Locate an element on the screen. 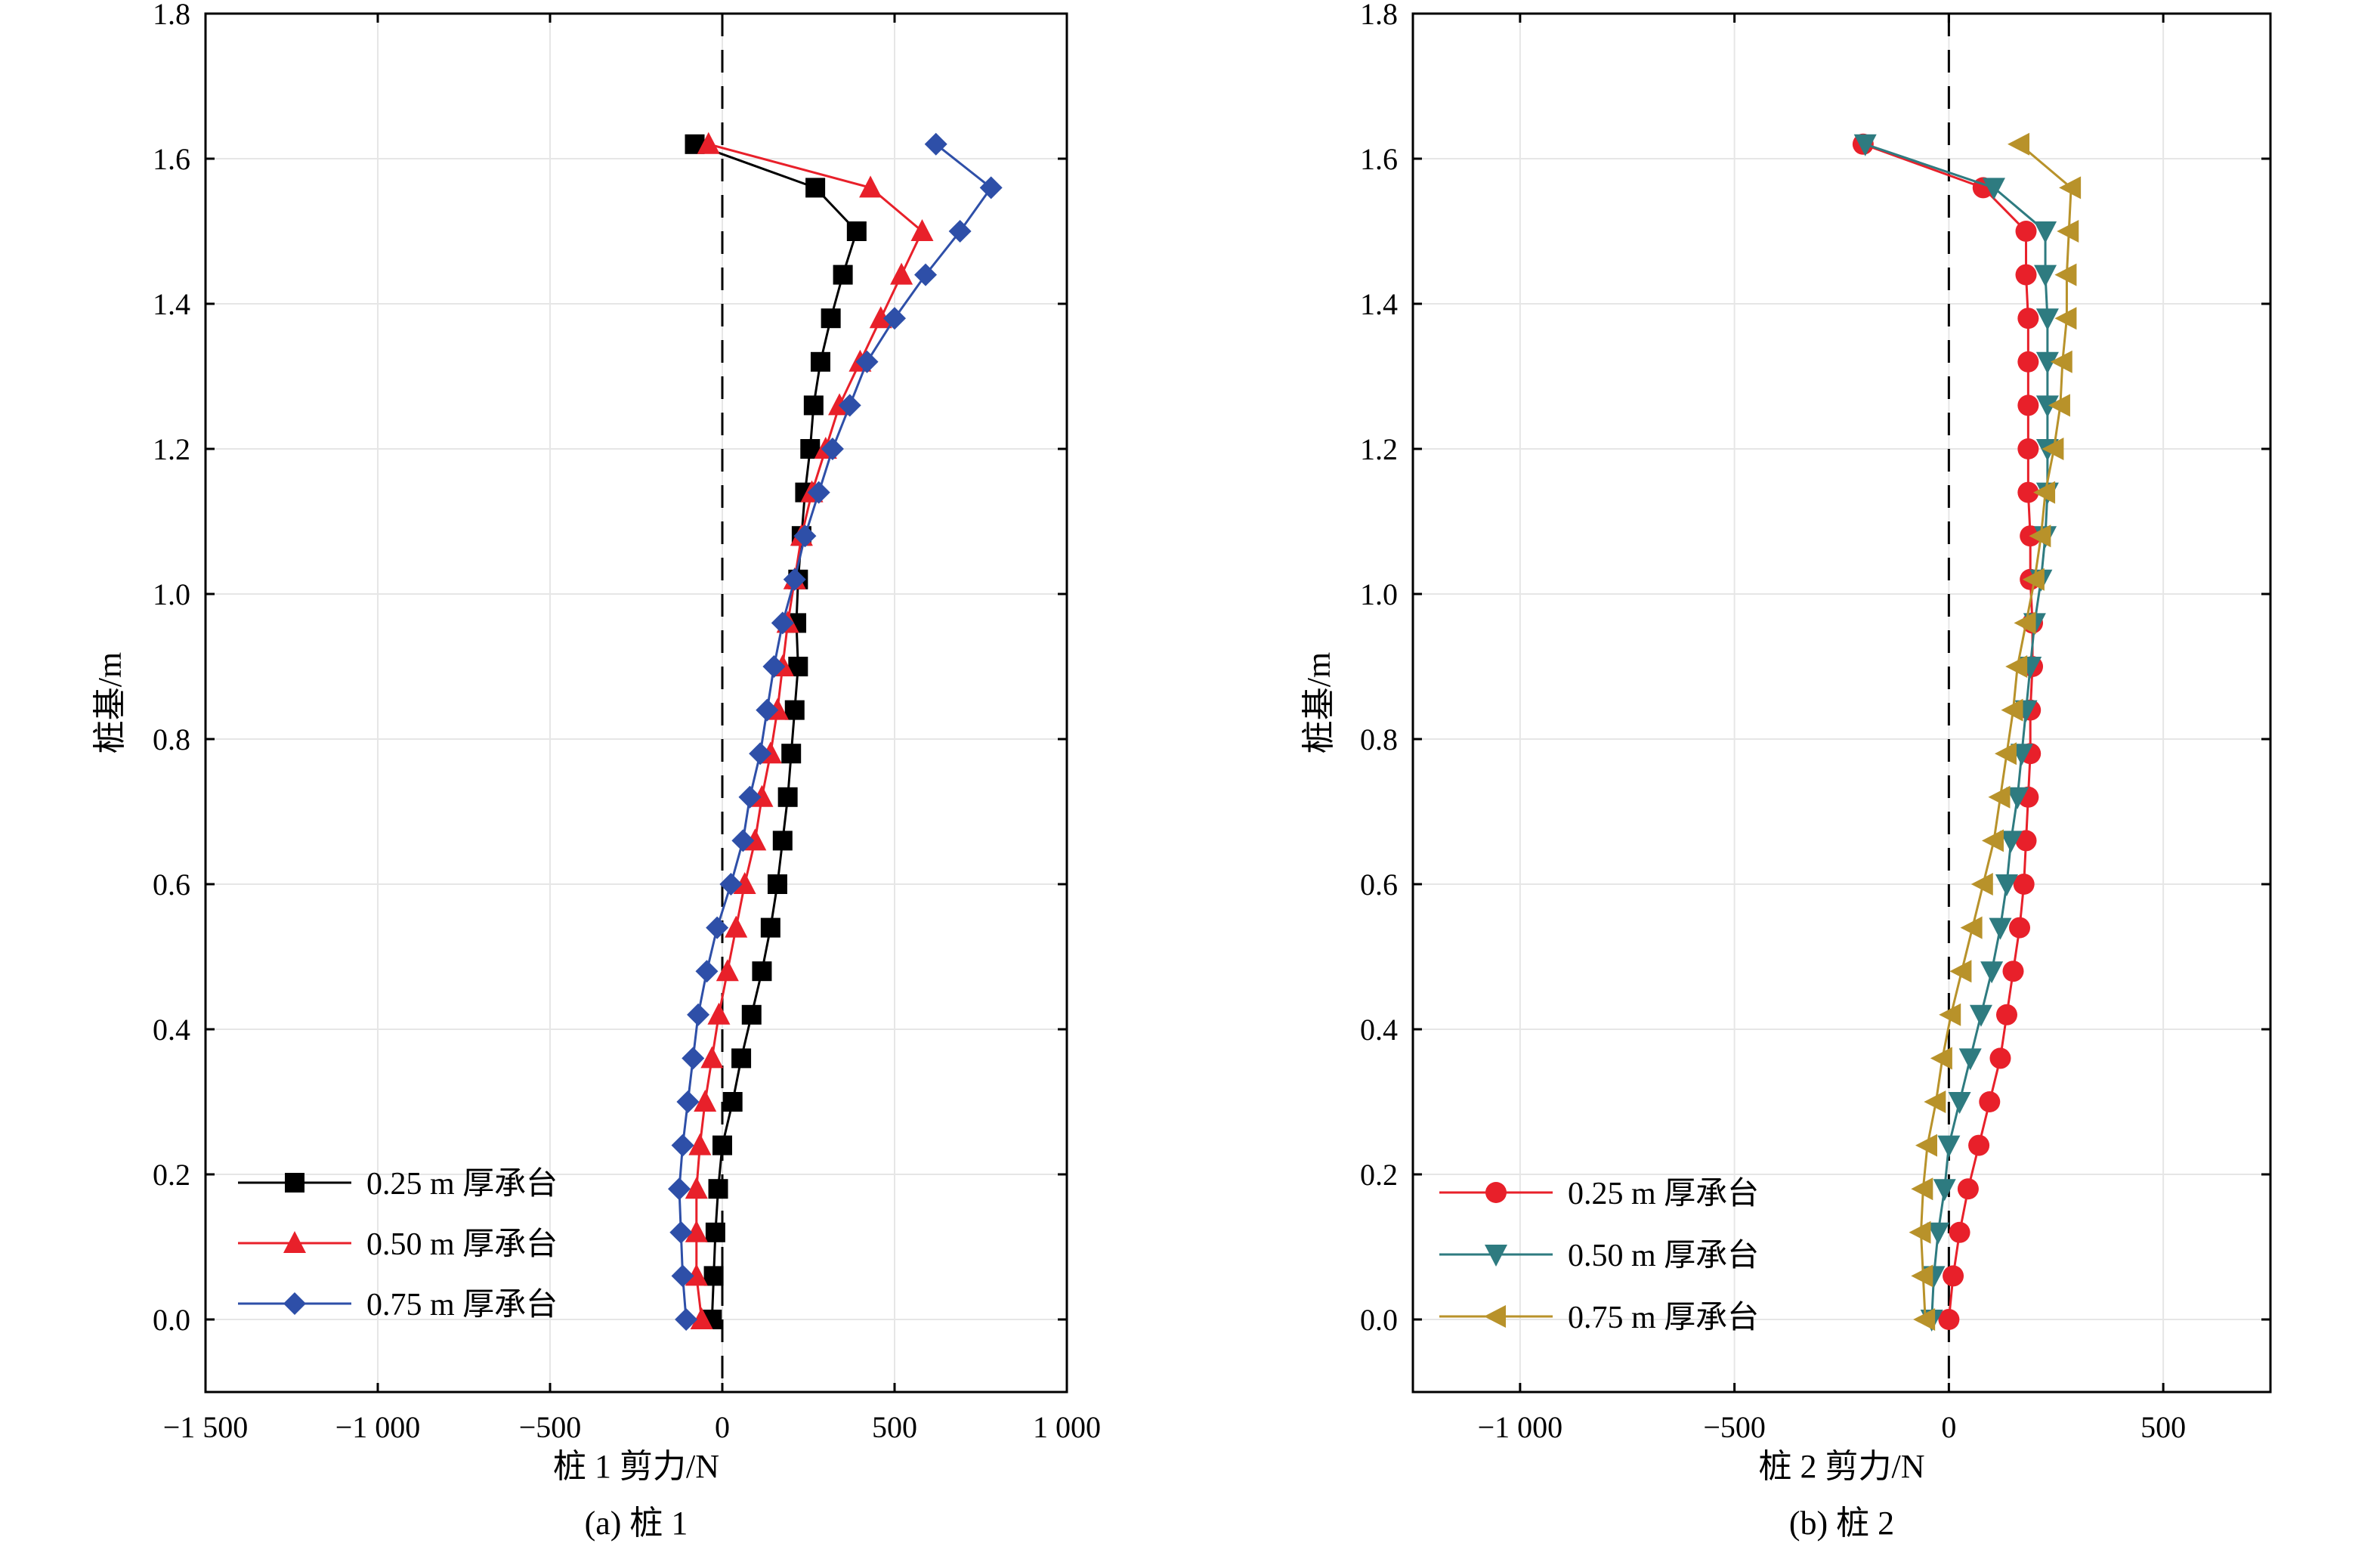 The image size is (2380, 1556). x-tick-label: 1 000 is located at coordinates (1067, 1427).